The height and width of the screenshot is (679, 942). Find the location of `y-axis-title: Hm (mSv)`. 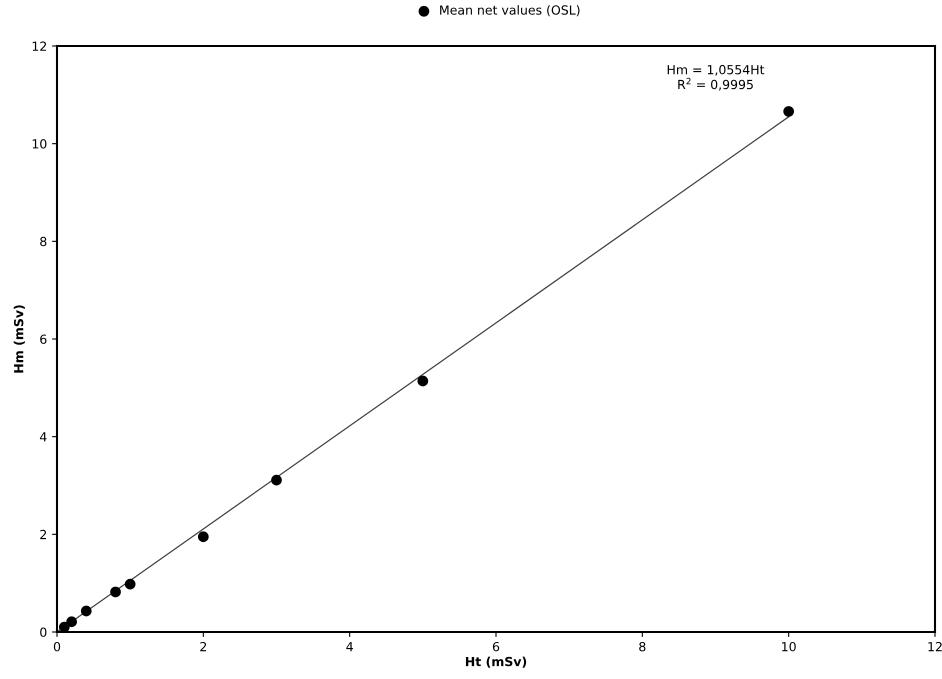

y-axis-title: Hm (mSv) is located at coordinates (19, 339).